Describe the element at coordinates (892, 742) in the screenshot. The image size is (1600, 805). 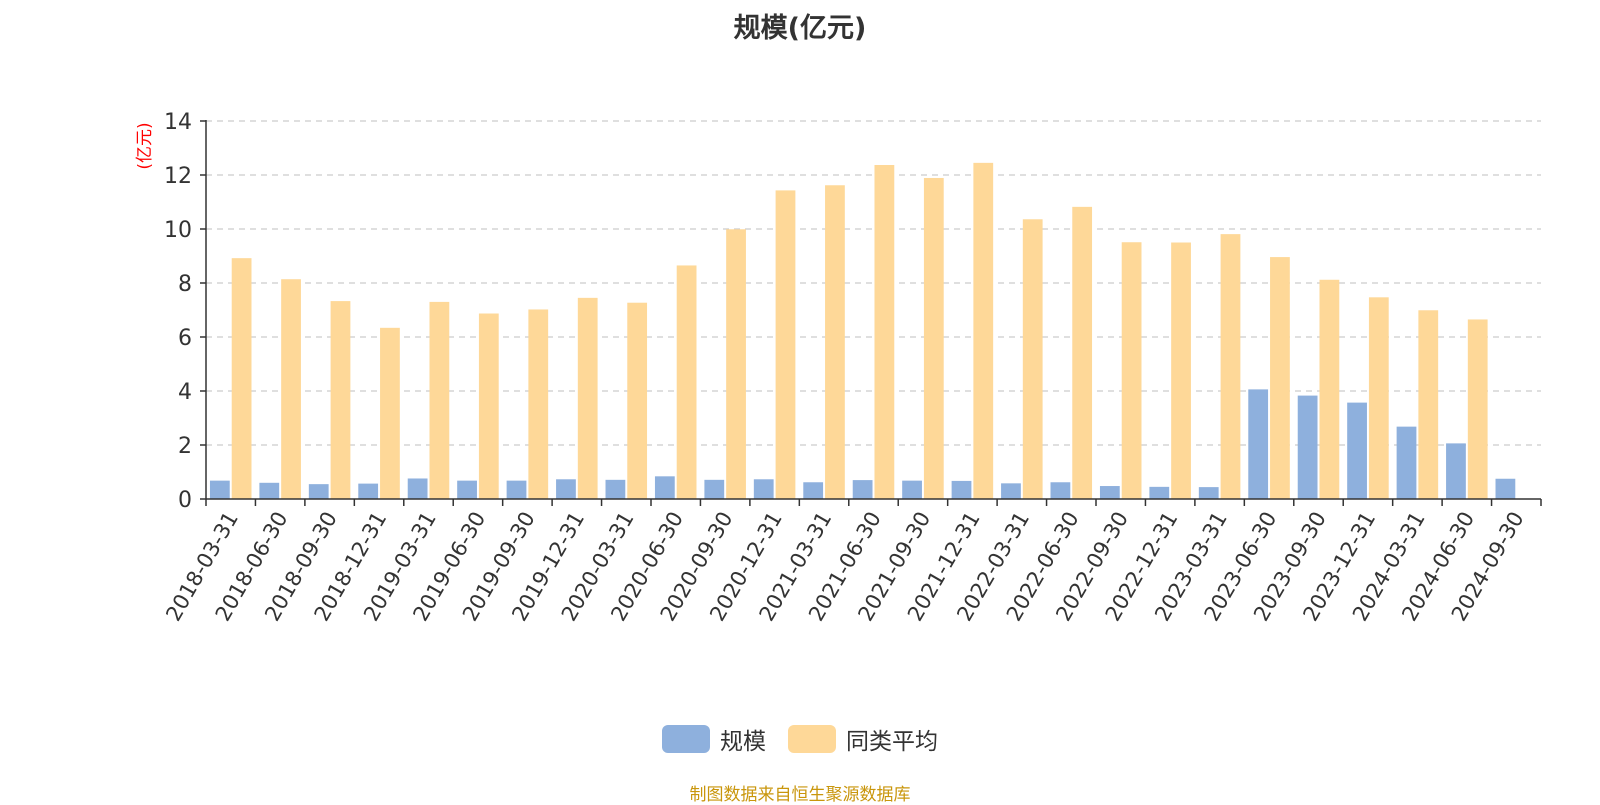
I see `legend-label-peer-average: 同类平均` at that location.